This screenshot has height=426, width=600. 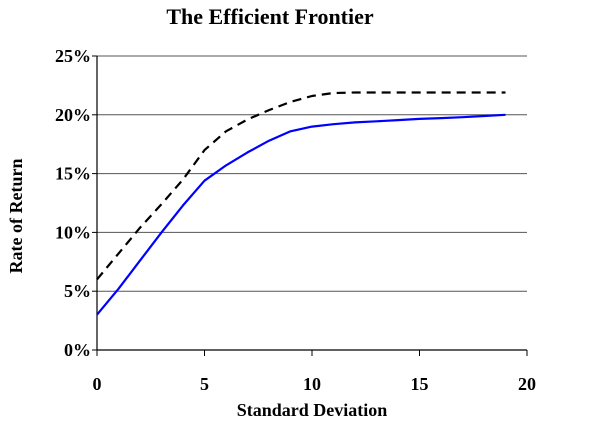 What do you see at coordinates (77, 291) in the screenshot?
I see `y-tick-label: 5%` at bounding box center [77, 291].